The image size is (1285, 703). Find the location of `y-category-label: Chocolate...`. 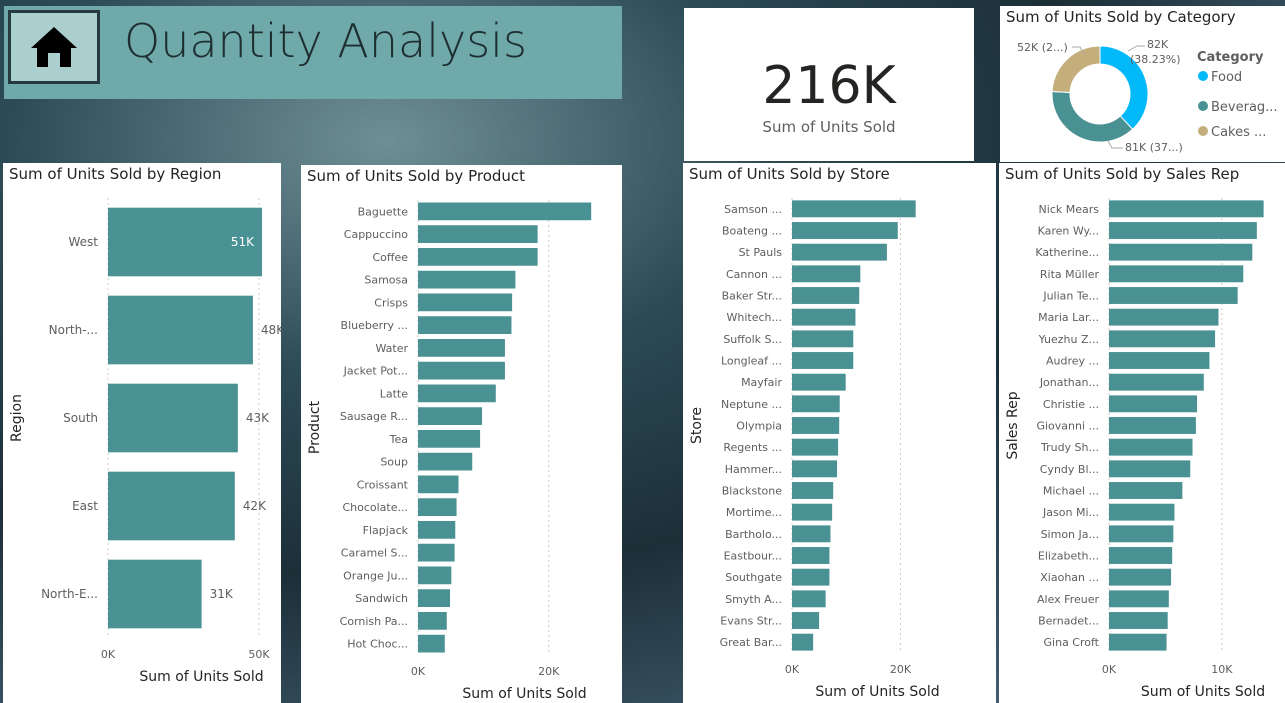

y-category-label: Chocolate... is located at coordinates (375, 507).